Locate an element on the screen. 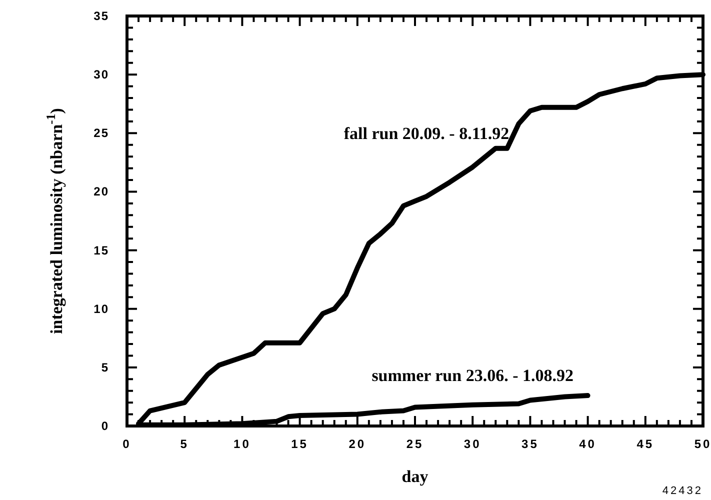 Image resolution: width=711 pixels, height=500 pixels. x-tick-label: 5 is located at coordinates (184, 444).